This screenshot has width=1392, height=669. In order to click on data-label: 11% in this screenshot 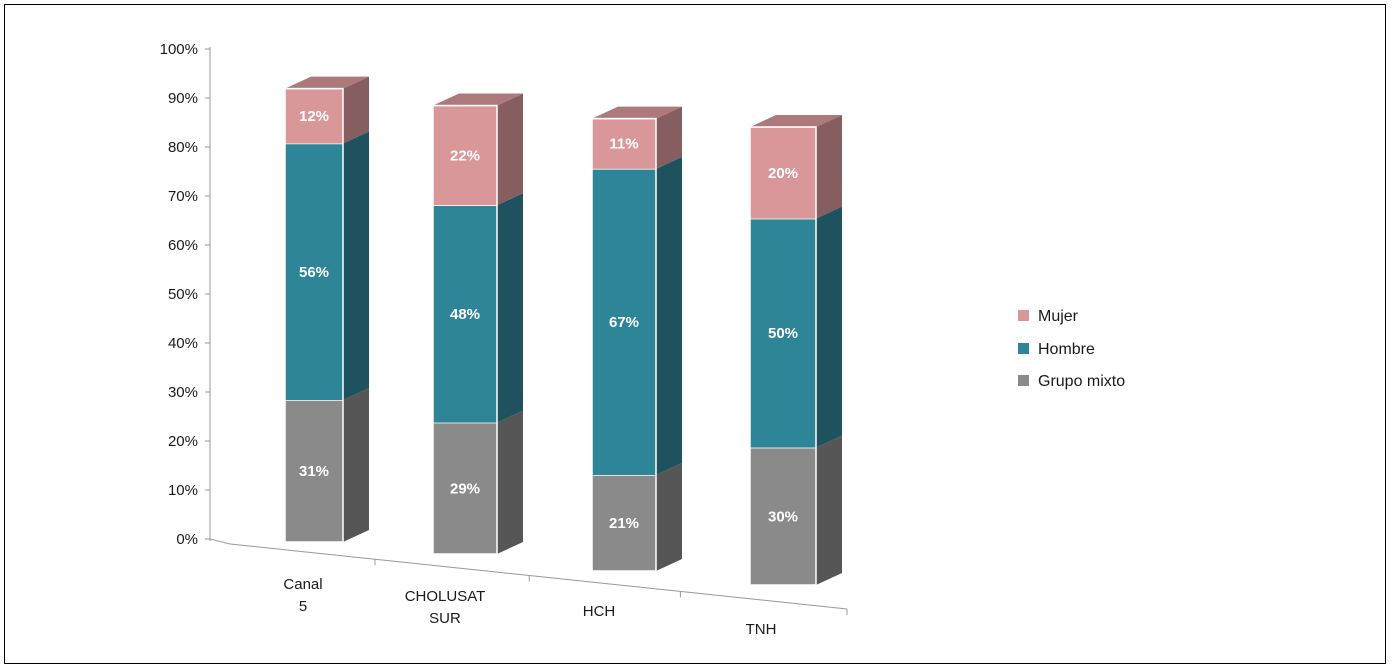, I will do `click(623, 144)`.